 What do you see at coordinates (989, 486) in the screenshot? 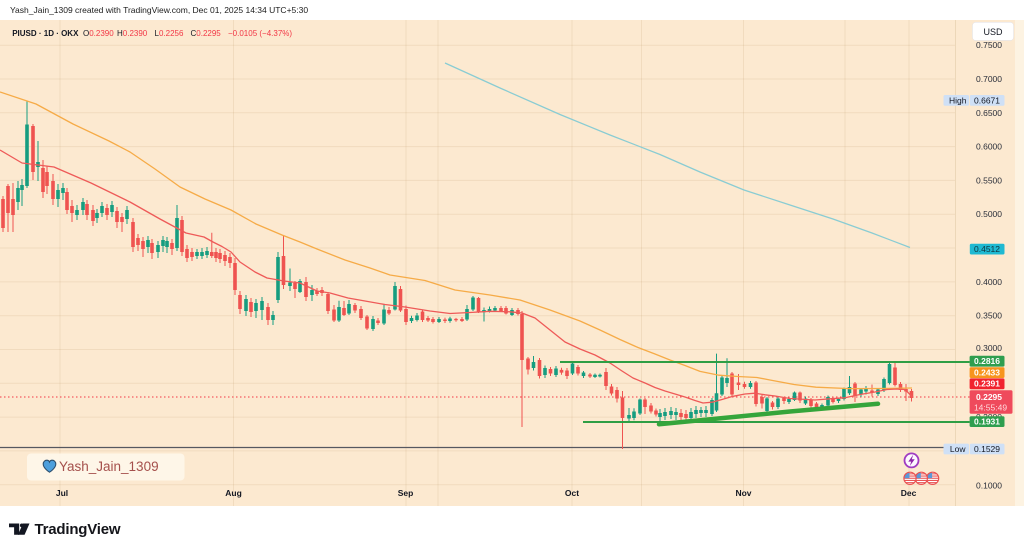
I see `svg-text: 0.1000` at bounding box center [989, 486].